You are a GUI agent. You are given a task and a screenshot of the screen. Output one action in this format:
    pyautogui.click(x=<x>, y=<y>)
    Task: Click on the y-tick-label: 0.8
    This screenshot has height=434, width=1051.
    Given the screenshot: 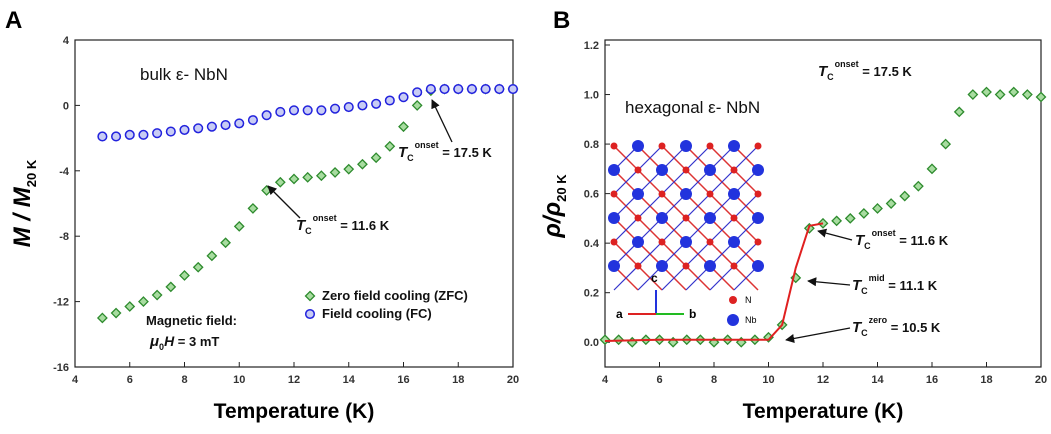 What is the action you would take?
    pyautogui.click(x=591, y=145)
    